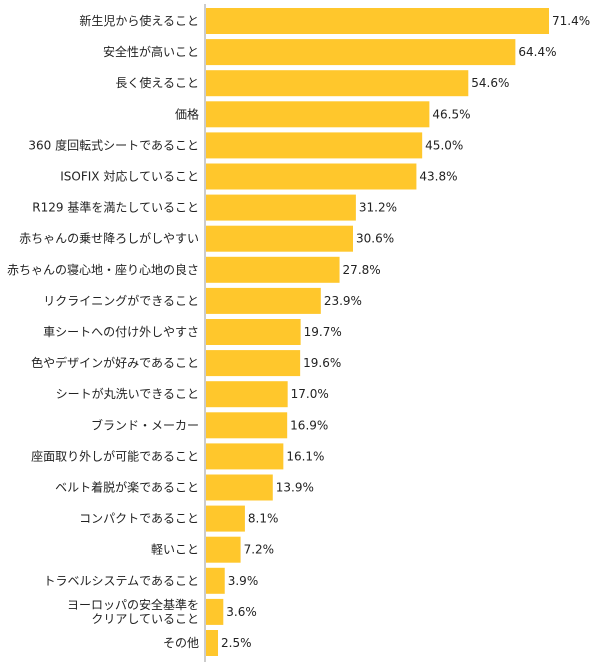  What do you see at coordinates (129, 177) in the screenshot?
I see `category-label-5: ISOFIX 対応していること` at bounding box center [129, 177].